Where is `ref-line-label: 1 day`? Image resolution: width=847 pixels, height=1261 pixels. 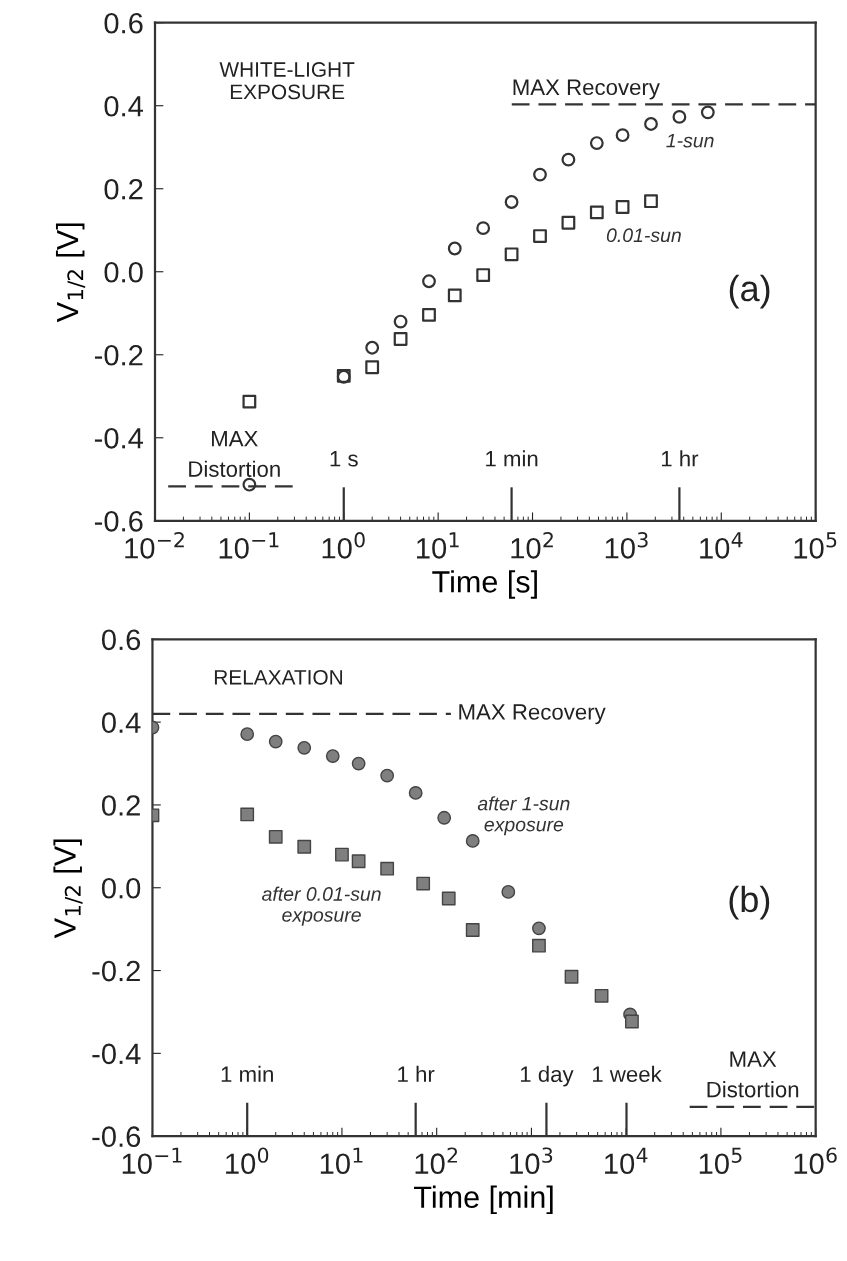 ref-line-label: 1 day is located at coordinates (547, 1076).